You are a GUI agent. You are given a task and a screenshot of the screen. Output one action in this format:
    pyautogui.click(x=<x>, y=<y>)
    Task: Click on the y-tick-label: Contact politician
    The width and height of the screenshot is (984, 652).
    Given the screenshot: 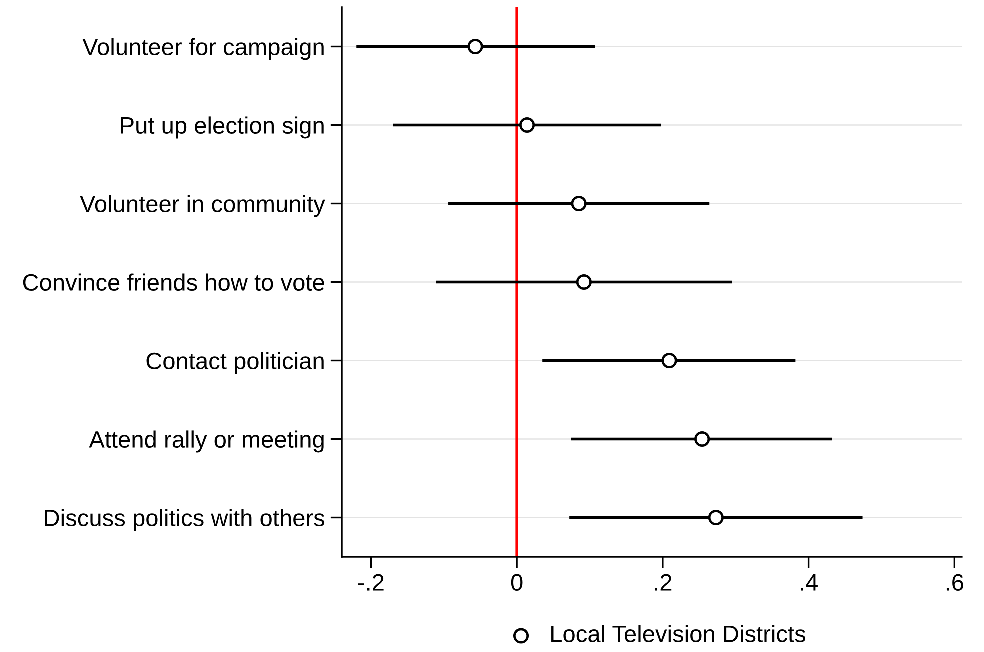 What is the action you would take?
    pyautogui.click(x=235, y=363)
    